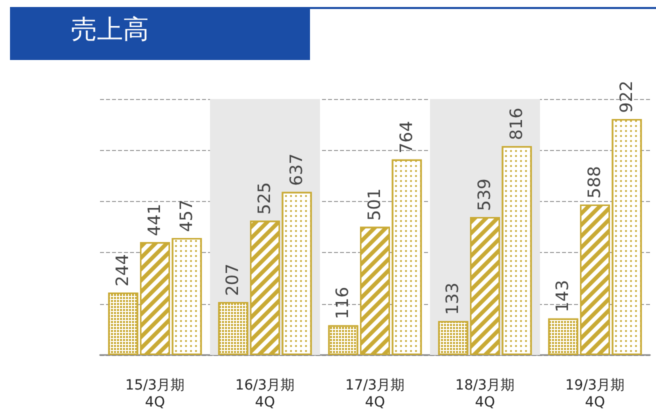 The width and height of the screenshot is (656, 419). Describe the element at coordinates (626, 96) in the screenshot. I see `data-label: 922` at that location.